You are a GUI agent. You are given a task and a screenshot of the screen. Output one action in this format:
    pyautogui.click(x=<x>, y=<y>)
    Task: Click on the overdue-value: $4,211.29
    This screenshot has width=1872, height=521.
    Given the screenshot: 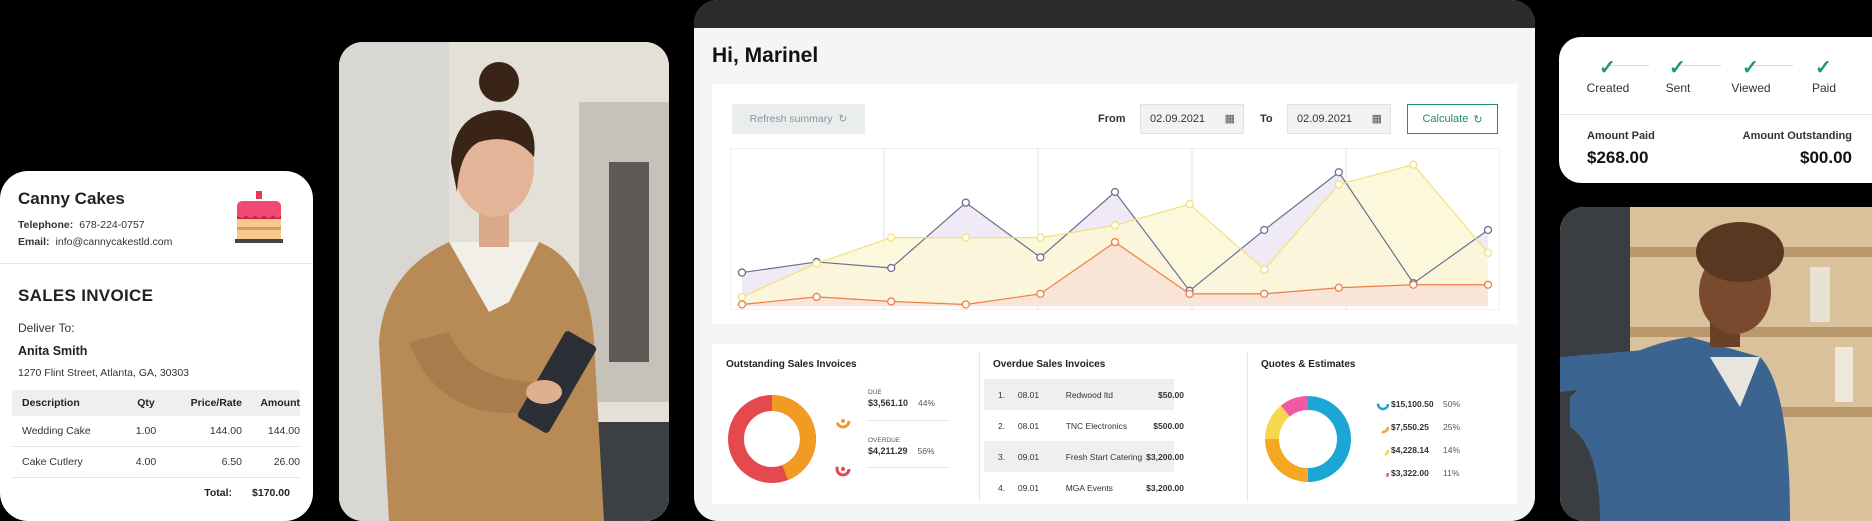 What is the action you would take?
    pyautogui.click(x=888, y=451)
    